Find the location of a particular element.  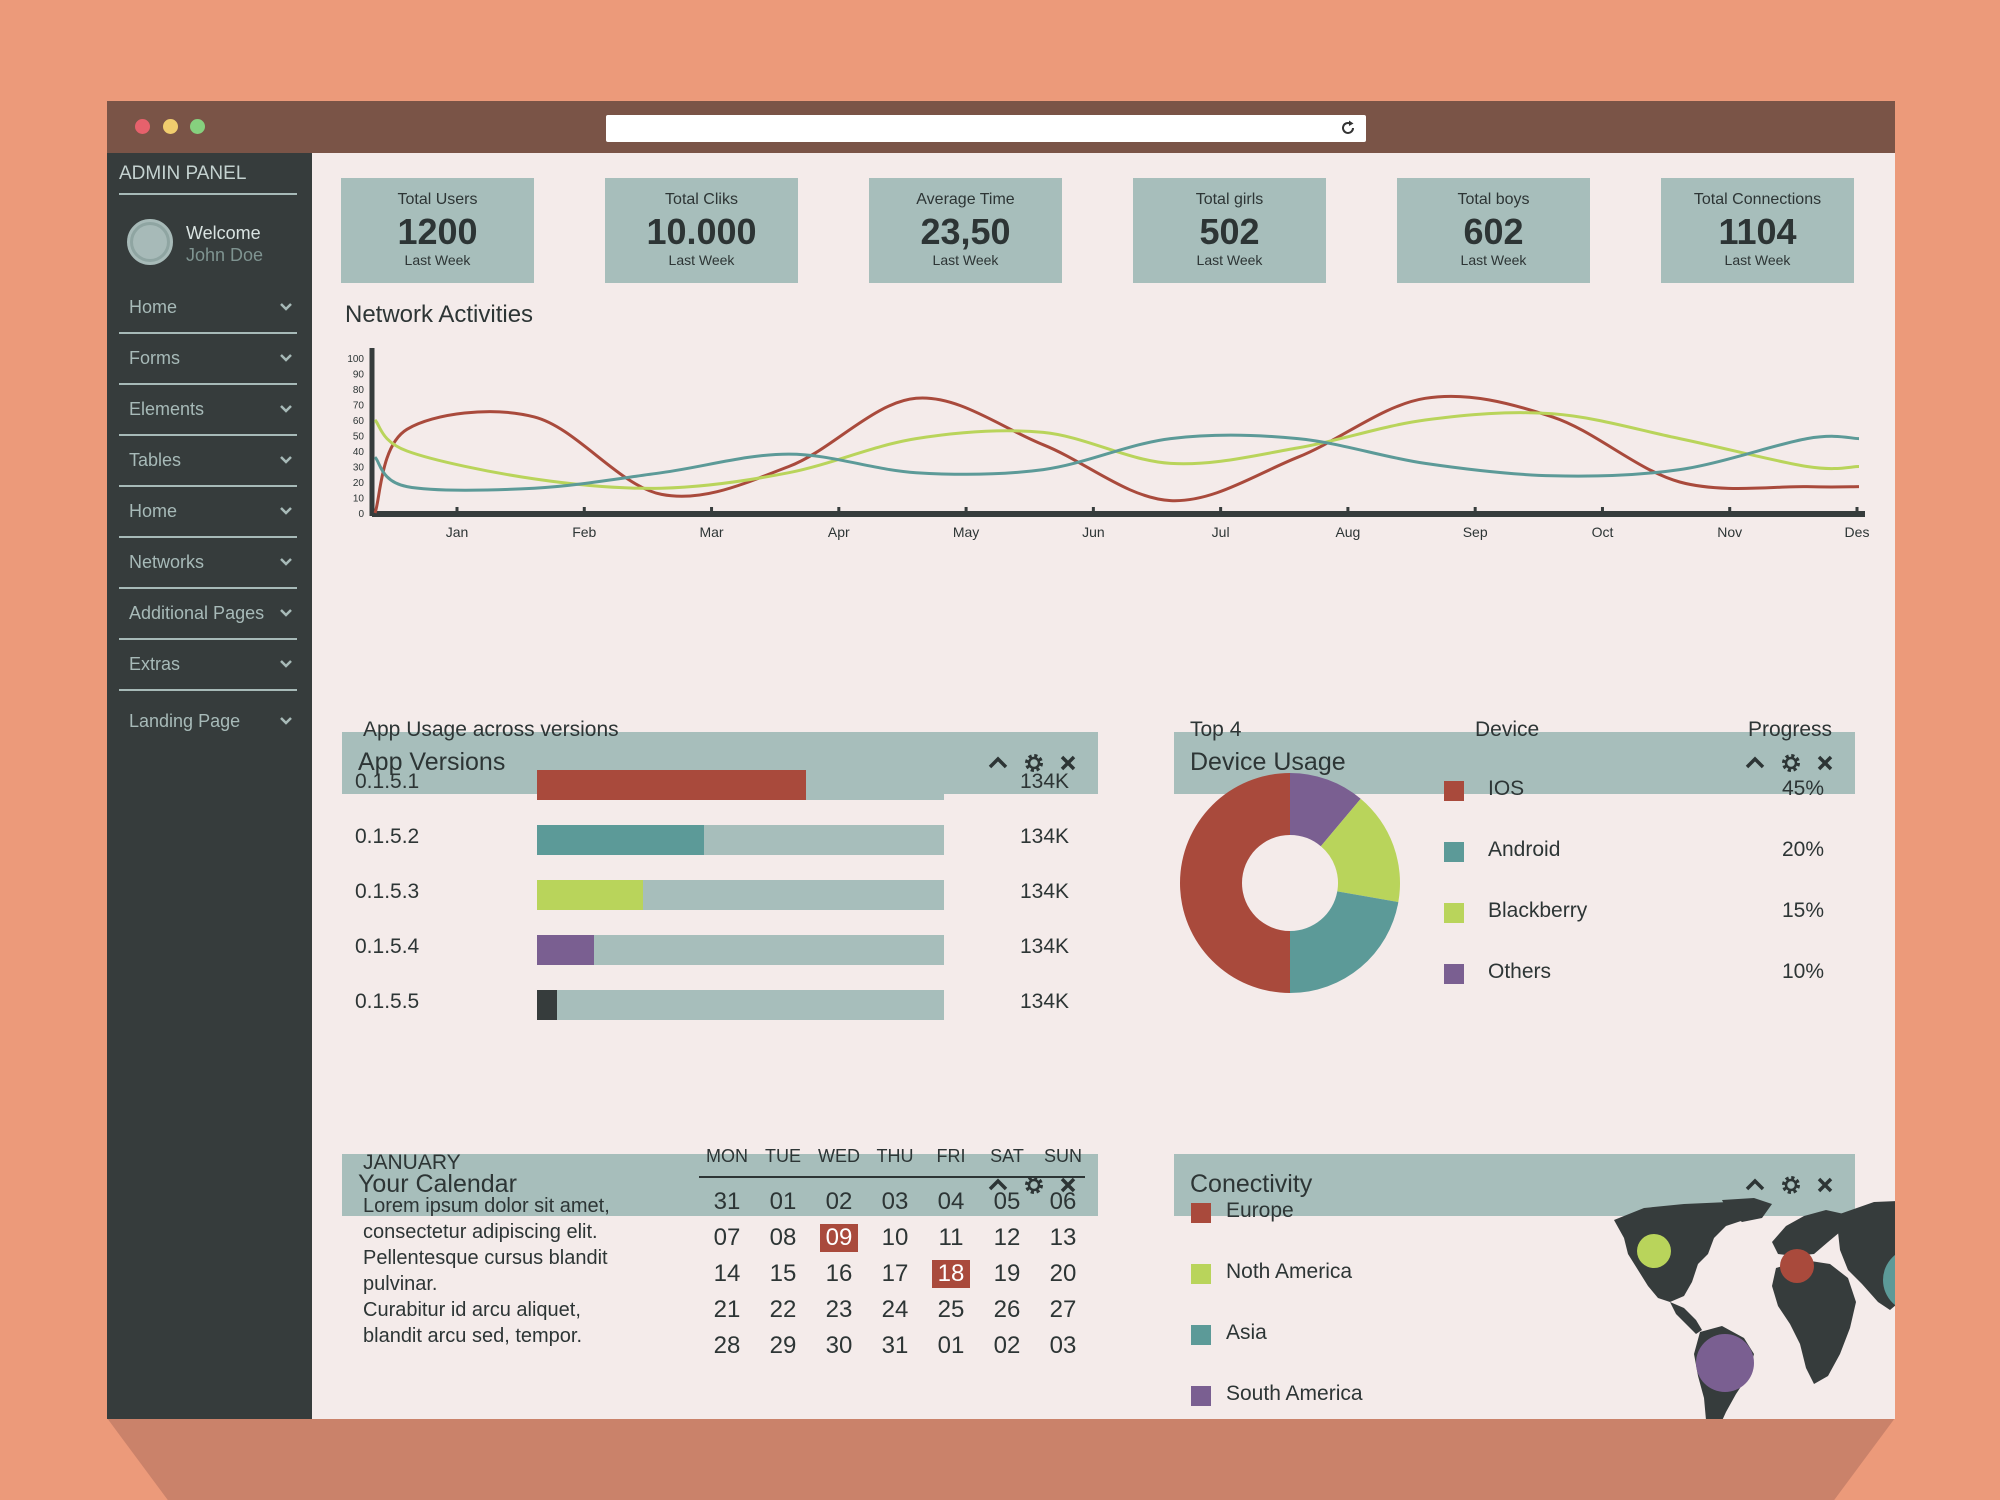

app-version-row: 0.1.5.3 134K is located at coordinates (740, 894).